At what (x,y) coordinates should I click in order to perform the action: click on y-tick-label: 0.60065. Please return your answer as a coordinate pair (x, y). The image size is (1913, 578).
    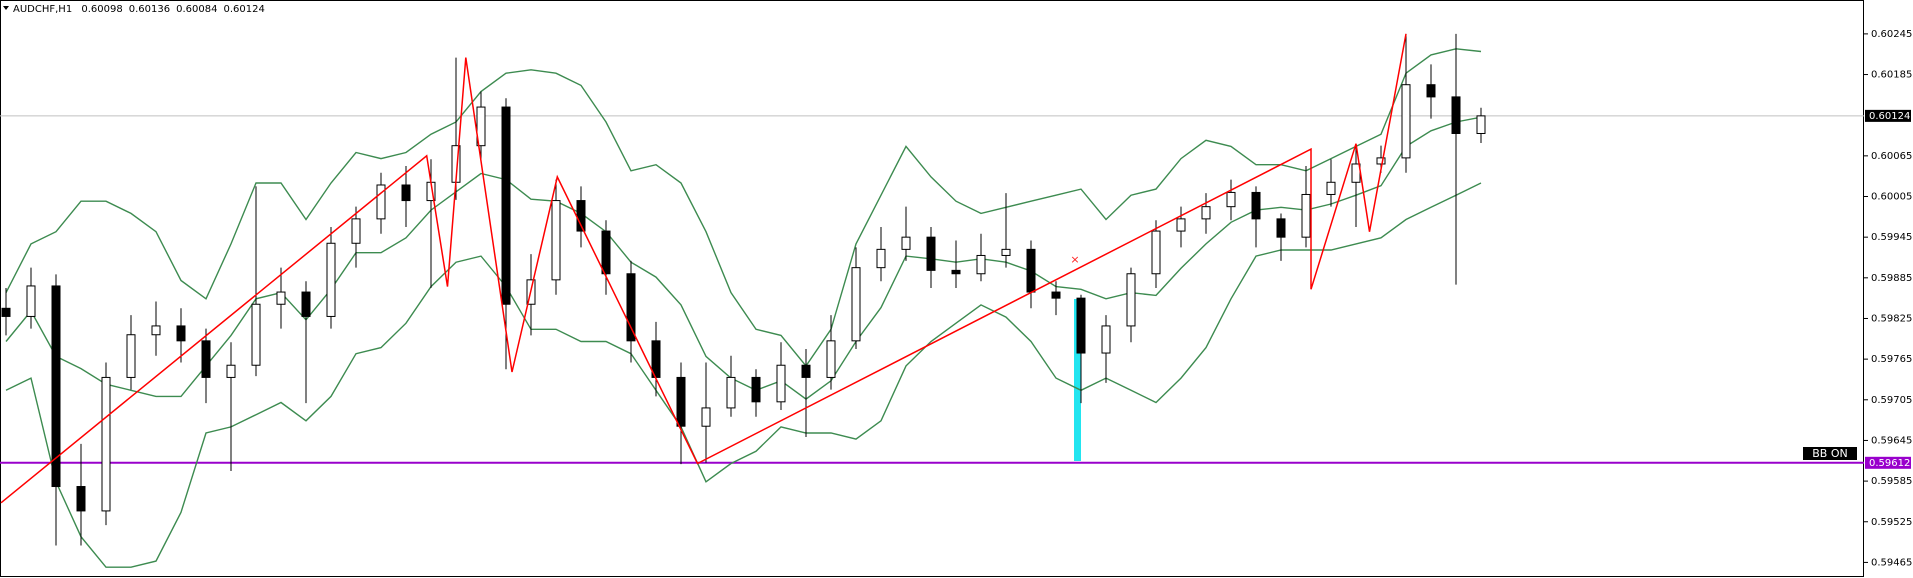
    Looking at the image, I should click on (1891, 156).